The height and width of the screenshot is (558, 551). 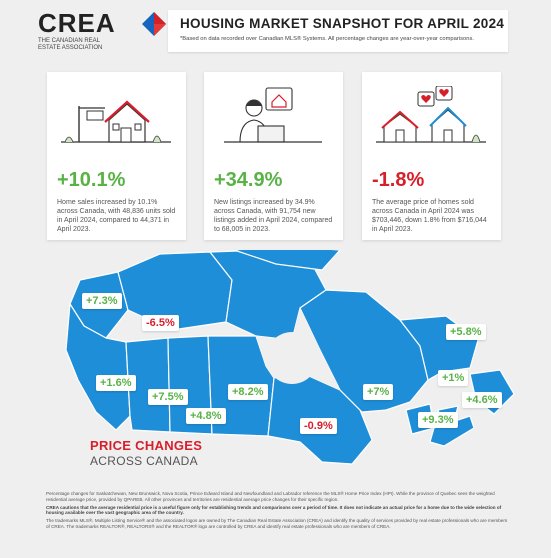 What do you see at coordinates (482, 400) in the screenshot?
I see `region-label-newfoundland: +4.6%` at bounding box center [482, 400].